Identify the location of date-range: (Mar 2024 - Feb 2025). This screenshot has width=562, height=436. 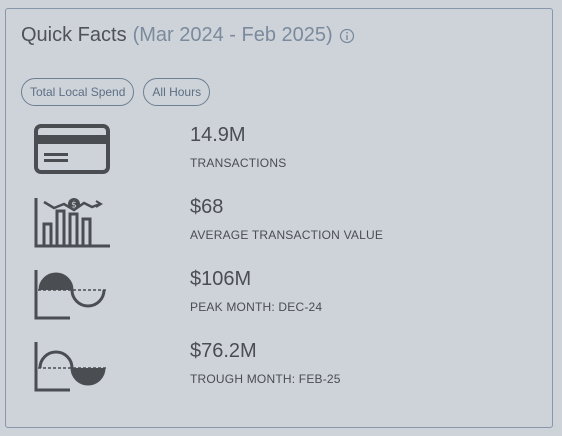
(232, 35).